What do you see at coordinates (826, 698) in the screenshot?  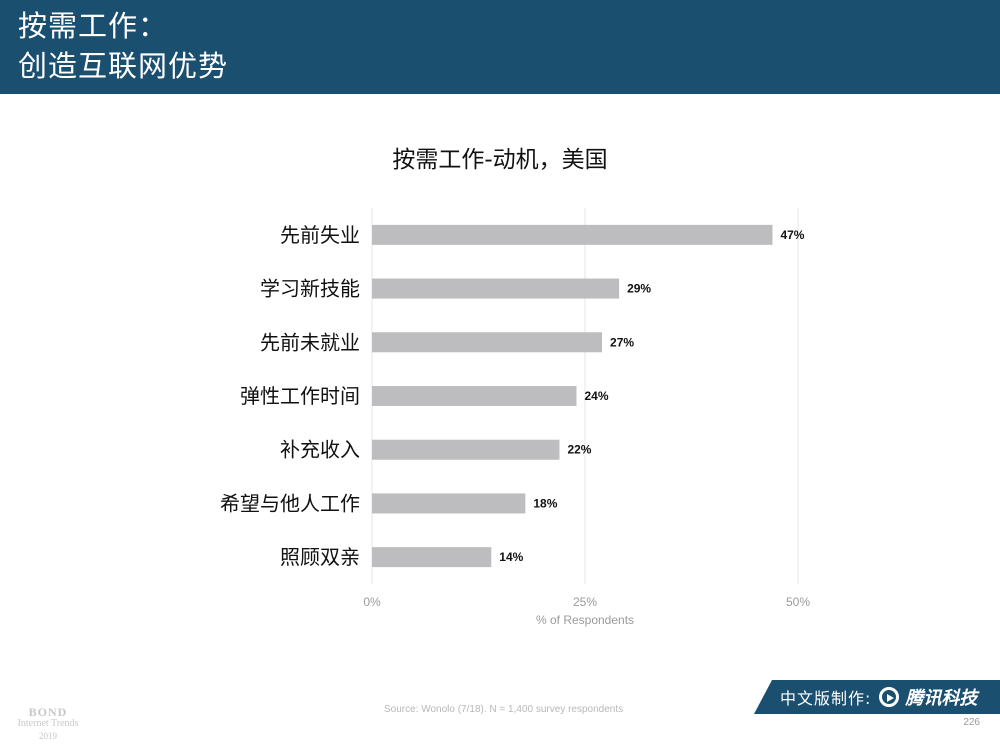 I see `credit-label: 中文版制作:` at bounding box center [826, 698].